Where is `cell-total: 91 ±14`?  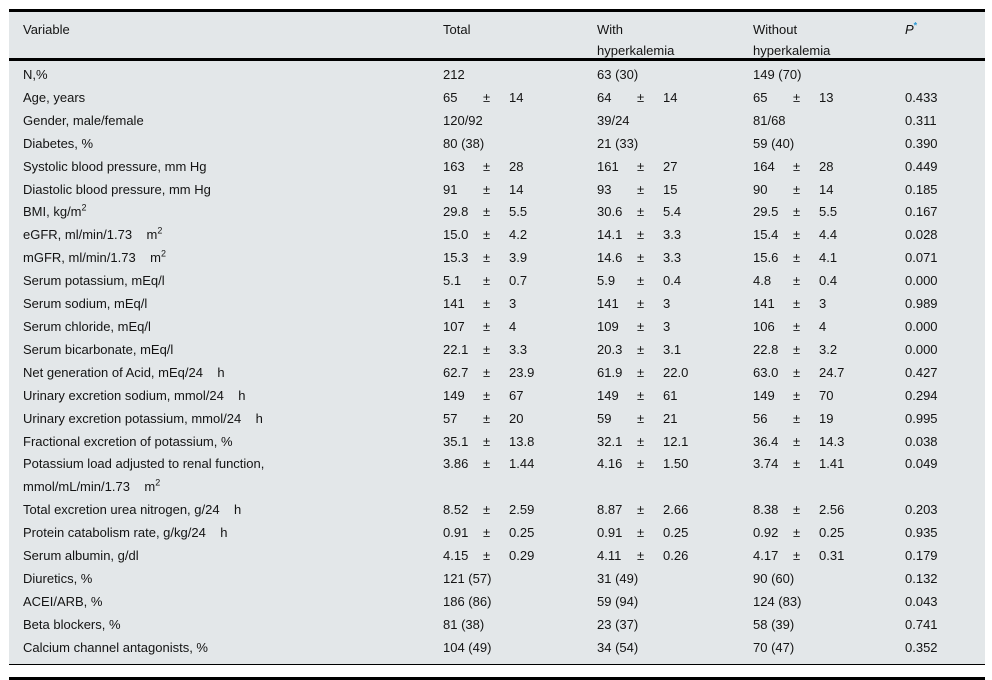
cell-total: 91 ±14 is located at coordinates (483, 189).